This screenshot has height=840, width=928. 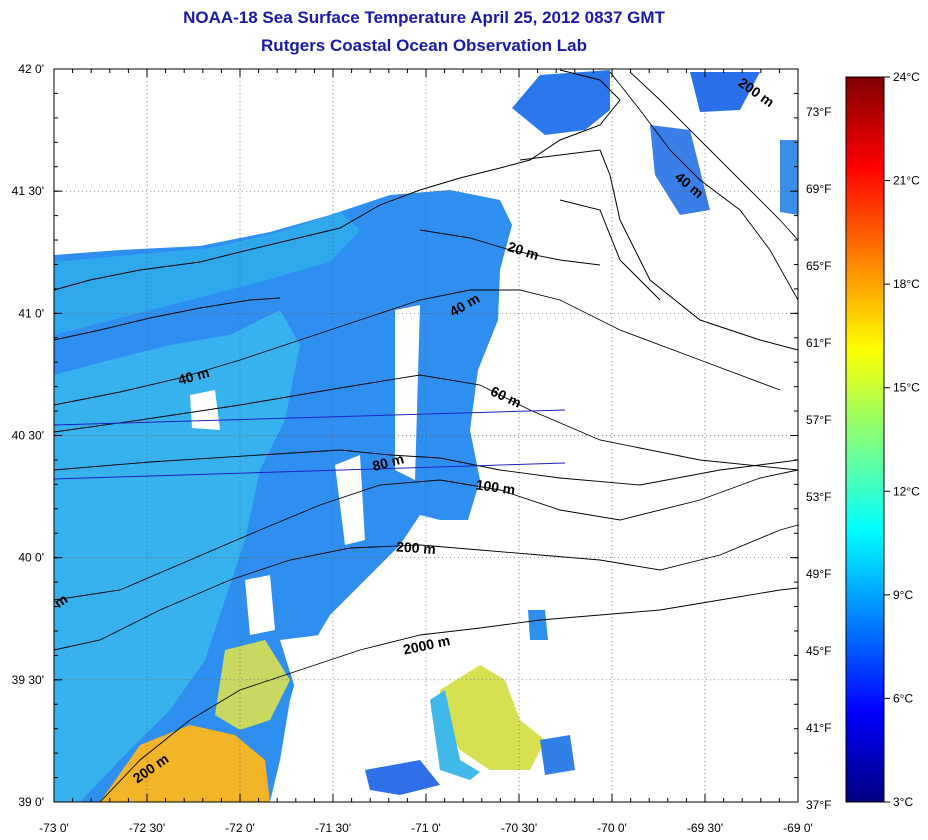 What do you see at coordinates (185, 763) in the screenshot?
I see `slope-water-warm-region` at bounding box center [185, 763].